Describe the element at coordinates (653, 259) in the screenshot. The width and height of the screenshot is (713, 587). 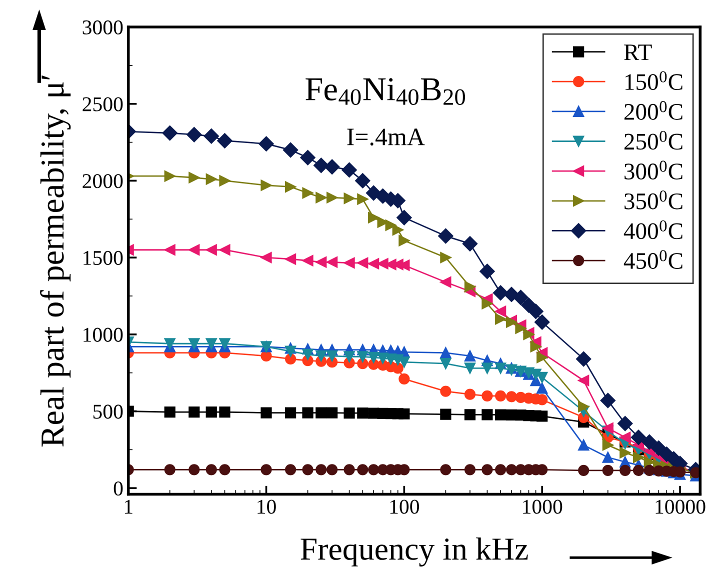
I see `legend-label: 450$^{0}$C` at that location.